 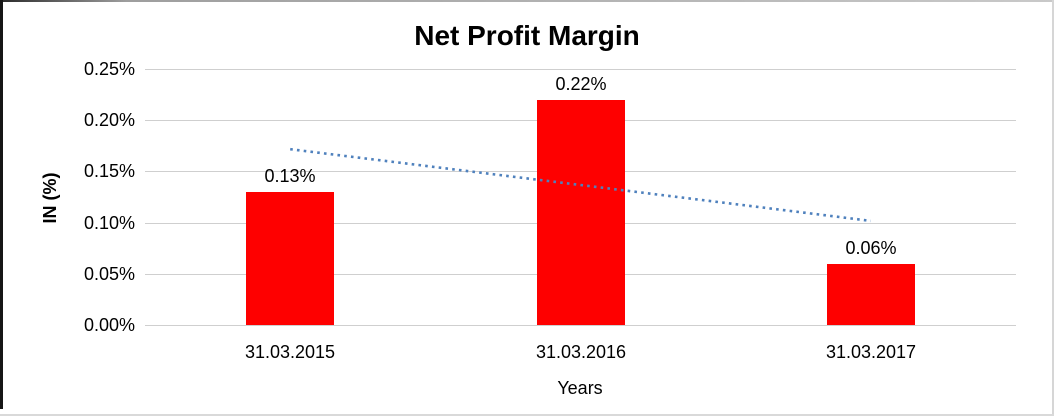 I want to click on frame-border-top, so click(x=527, y=1).